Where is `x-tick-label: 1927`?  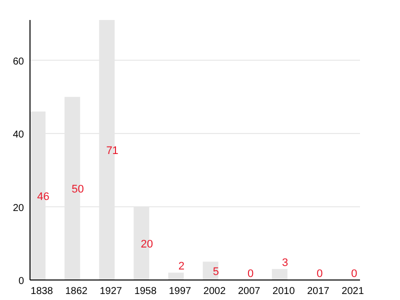 x-tick-label: 1927 is located at coordinates (111, 291).